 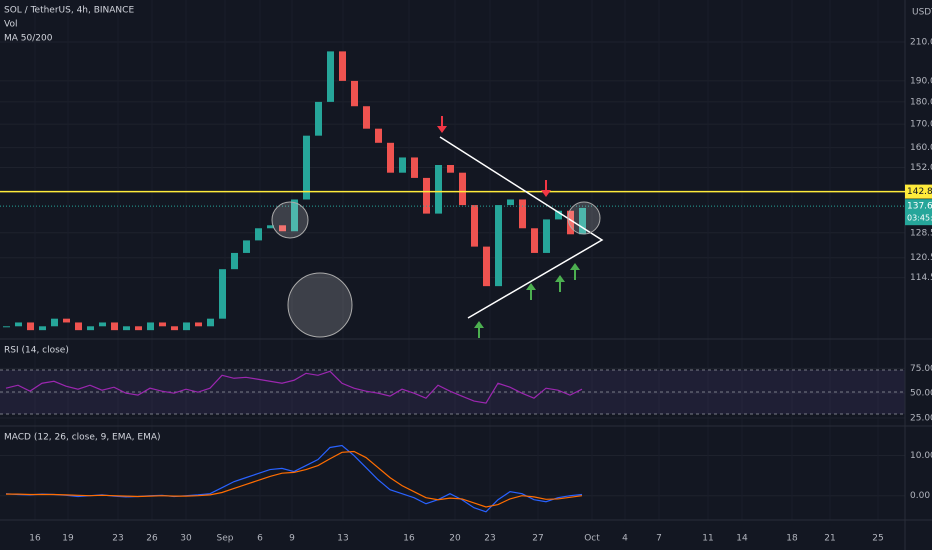 I want to click on y-tick-label: 210.00, so click(x=921, y=43).